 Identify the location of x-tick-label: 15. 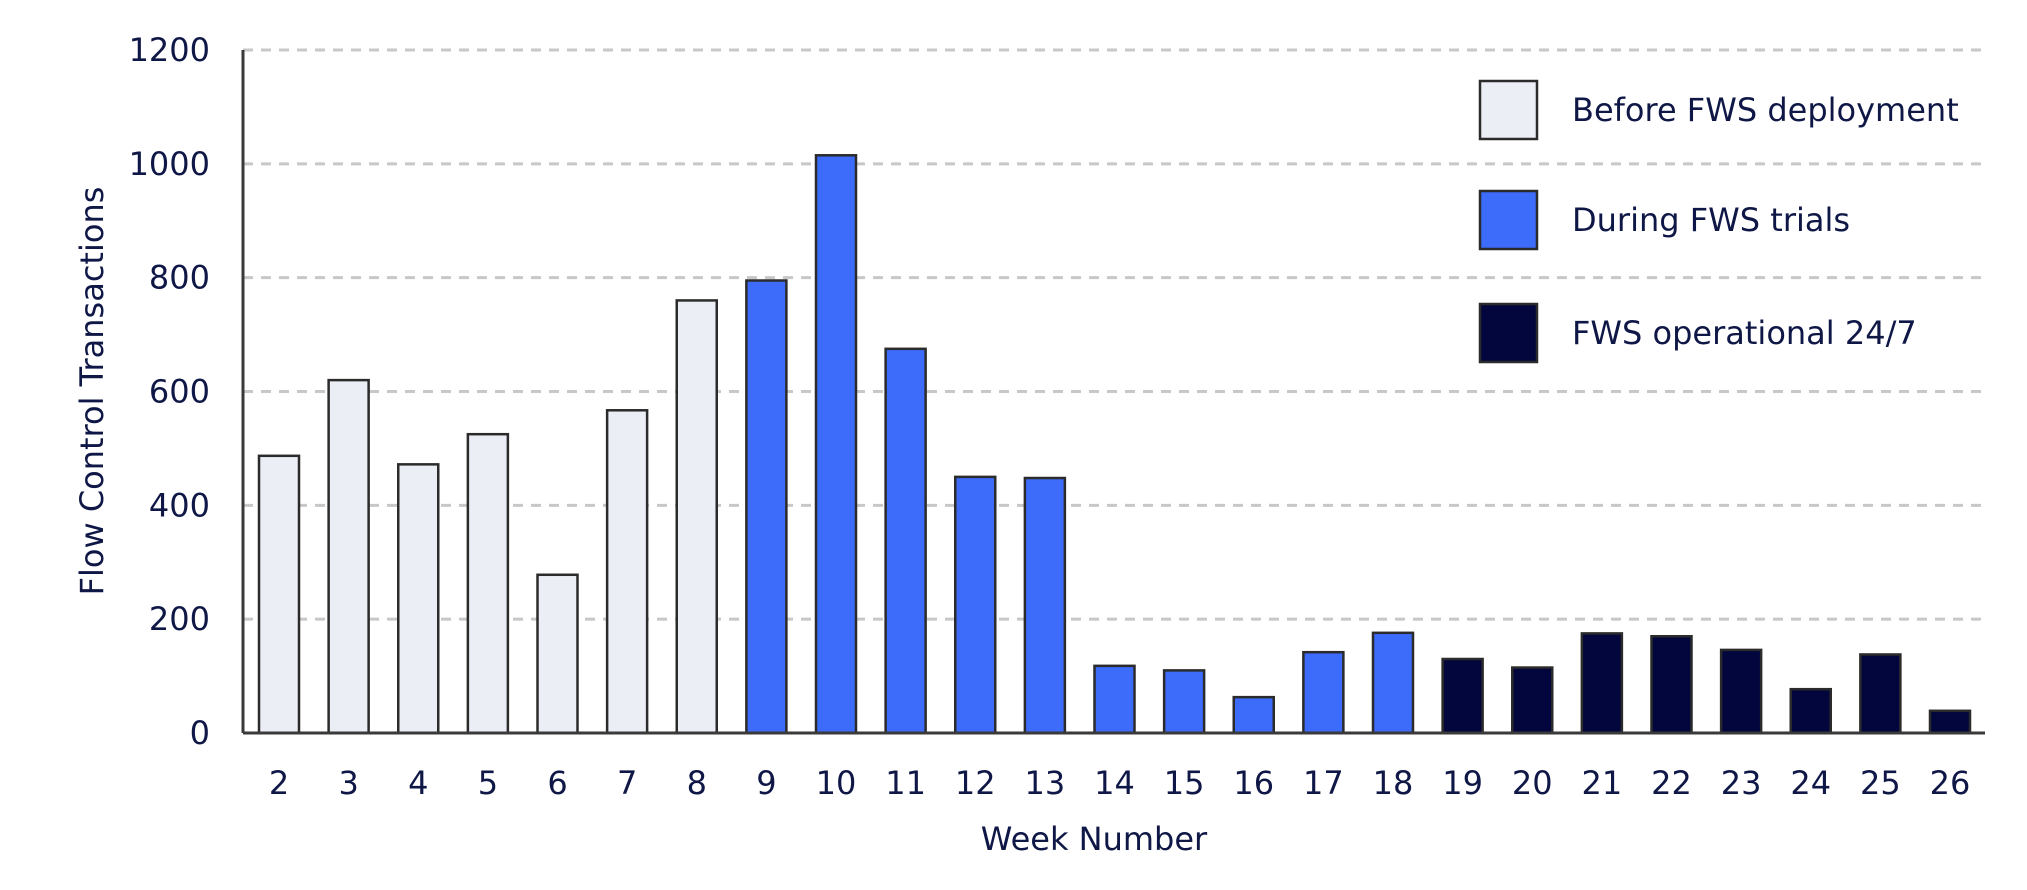
(1184, 783).